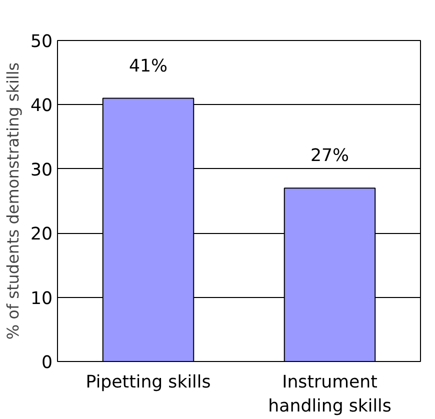  I want to click on y-tick-label: 50, so click(41, 42).